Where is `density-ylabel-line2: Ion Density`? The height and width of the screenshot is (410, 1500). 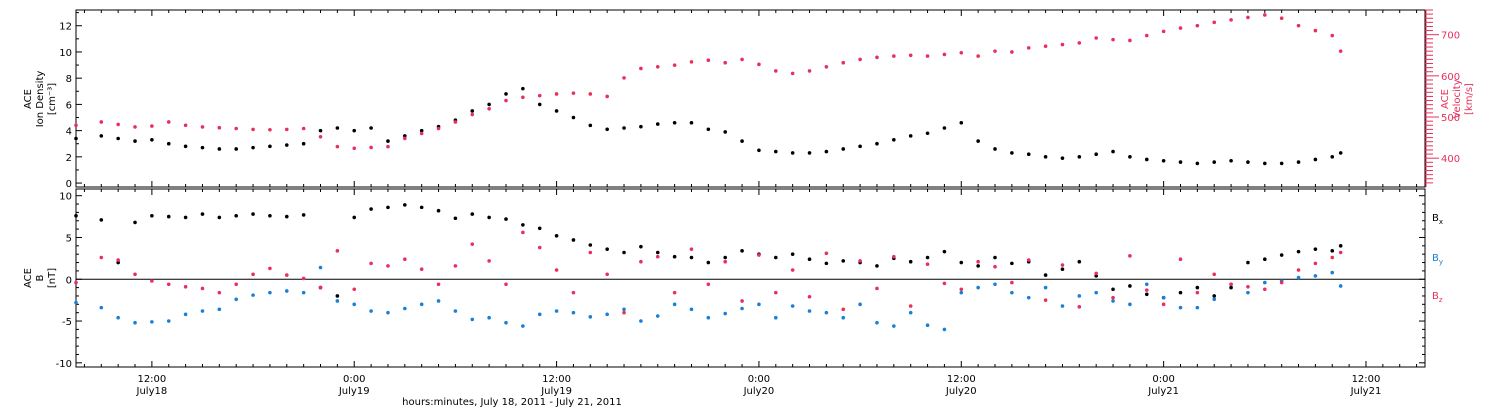 density-ylabel-line2: Ion Density is located at coordinates (40, 99).